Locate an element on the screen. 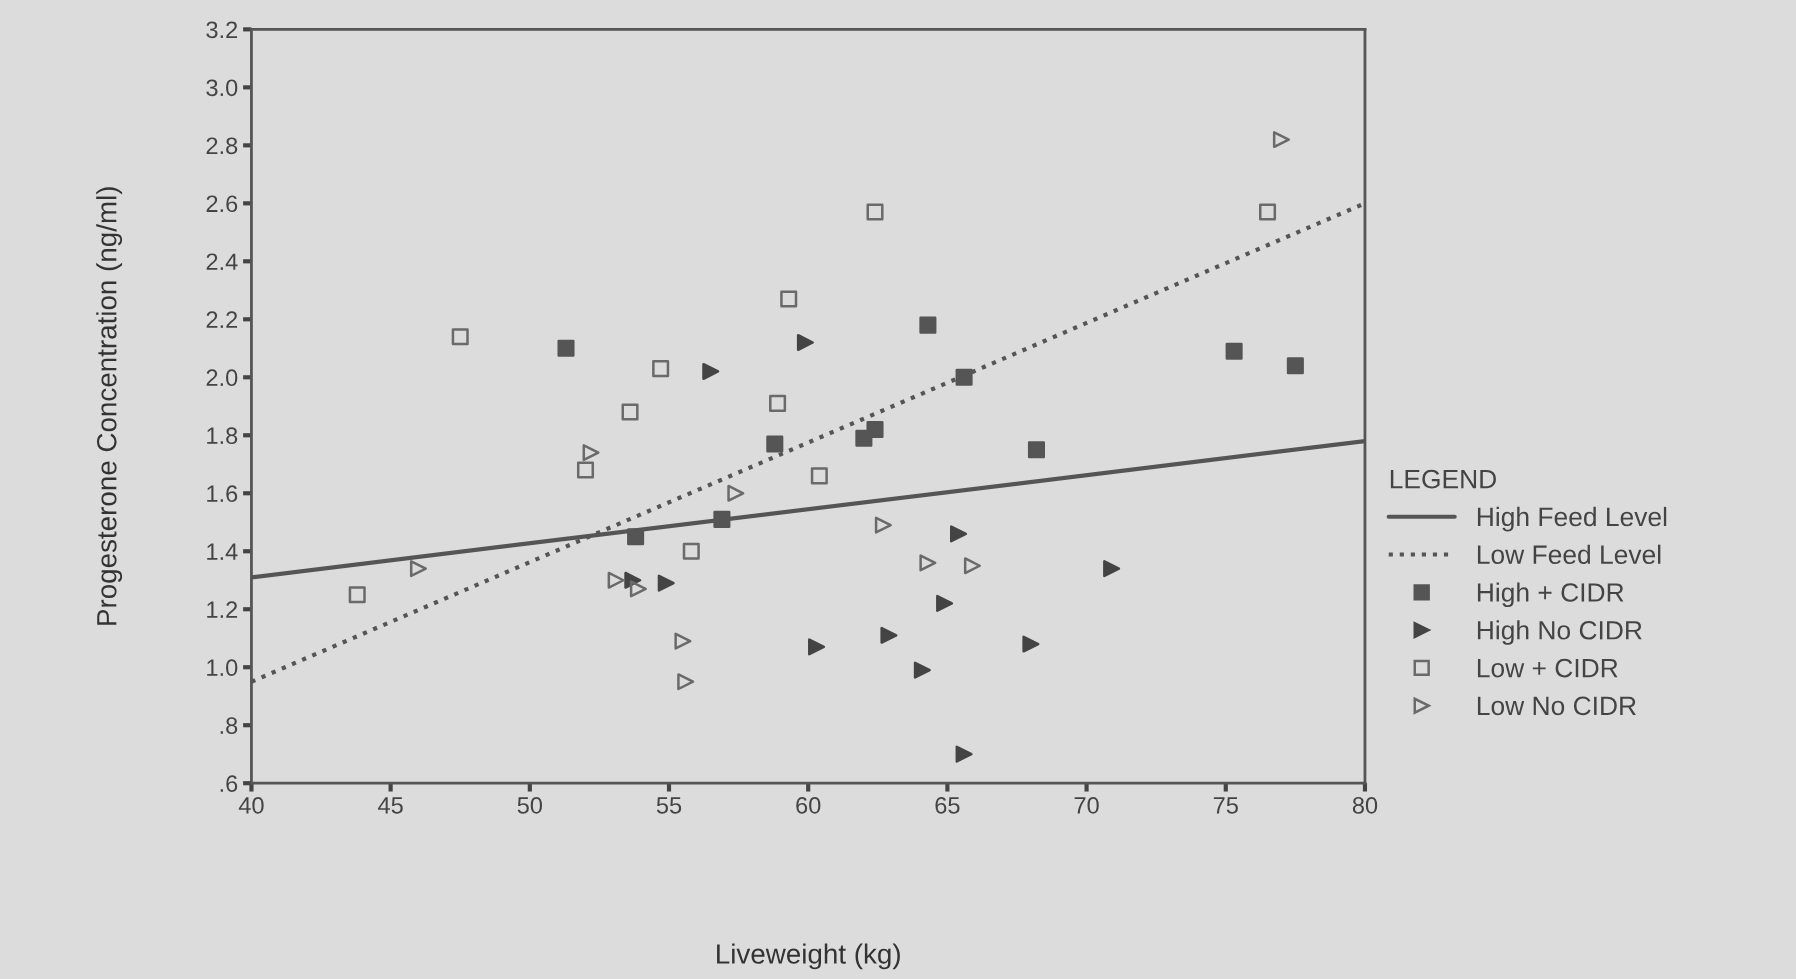  x-tick-label: 60 is located at coordinates (808, 805).